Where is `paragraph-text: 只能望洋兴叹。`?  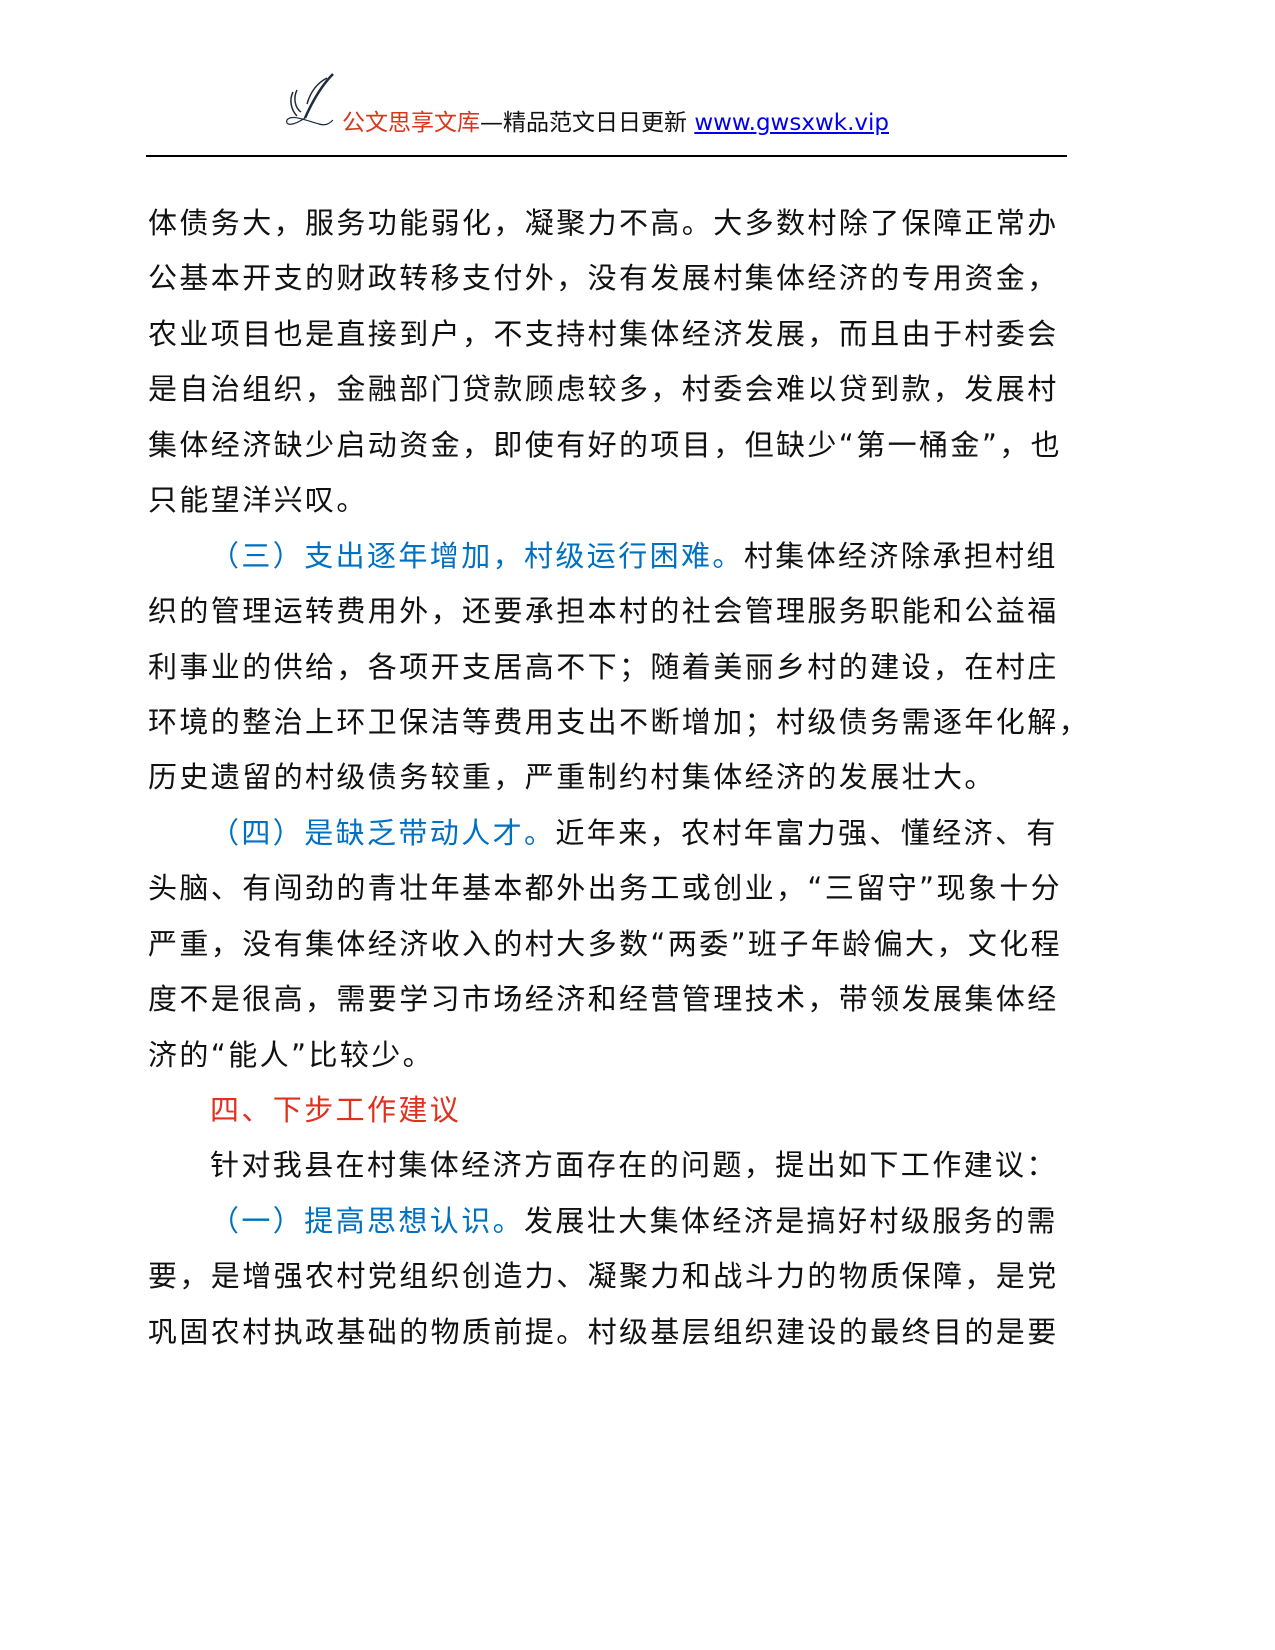 paragraph-text: 只能望洋兴叹。 is located at coordinates (258, 500).